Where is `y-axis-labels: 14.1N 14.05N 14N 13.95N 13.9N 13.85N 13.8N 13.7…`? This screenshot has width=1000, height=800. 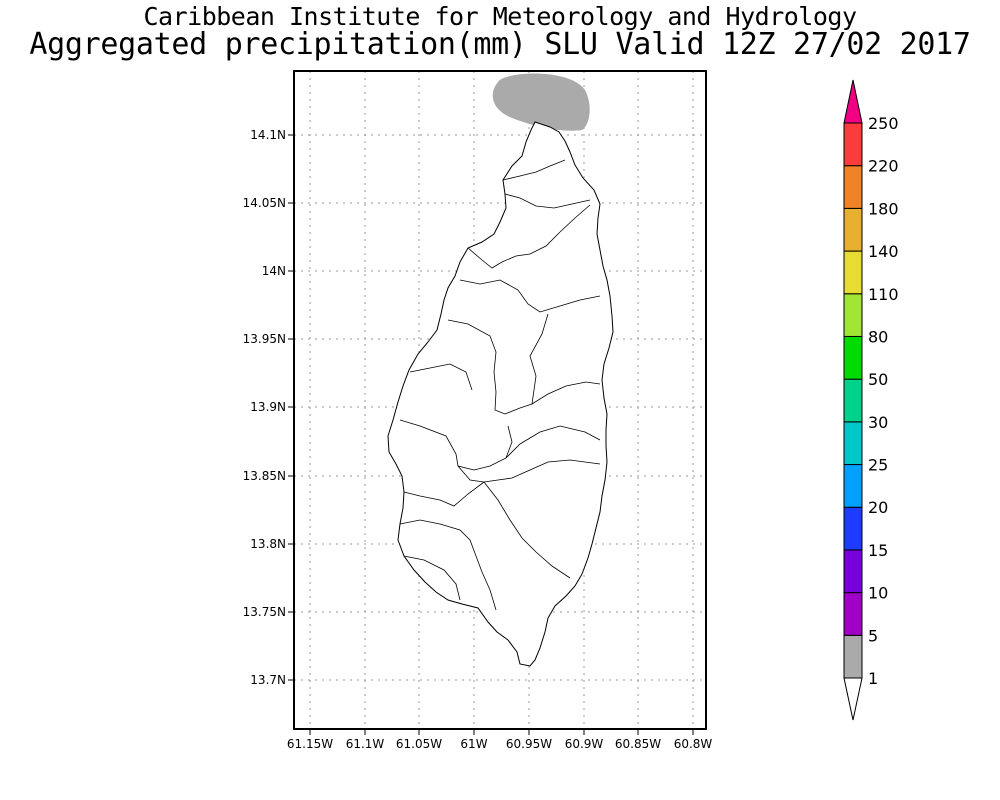
y-axis-labels: 14.1N 14.05N 14N 13.95N 13.9N 13.85N 13.8N 13.7… is located at coordinates (268, 407).